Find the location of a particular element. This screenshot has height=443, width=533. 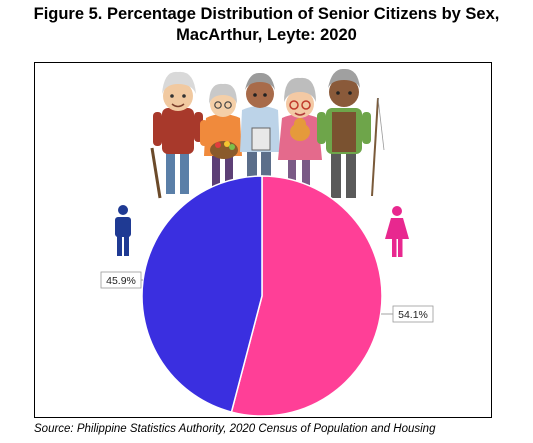

data-label-female: 54.1% is located at coordinates (413, 315).